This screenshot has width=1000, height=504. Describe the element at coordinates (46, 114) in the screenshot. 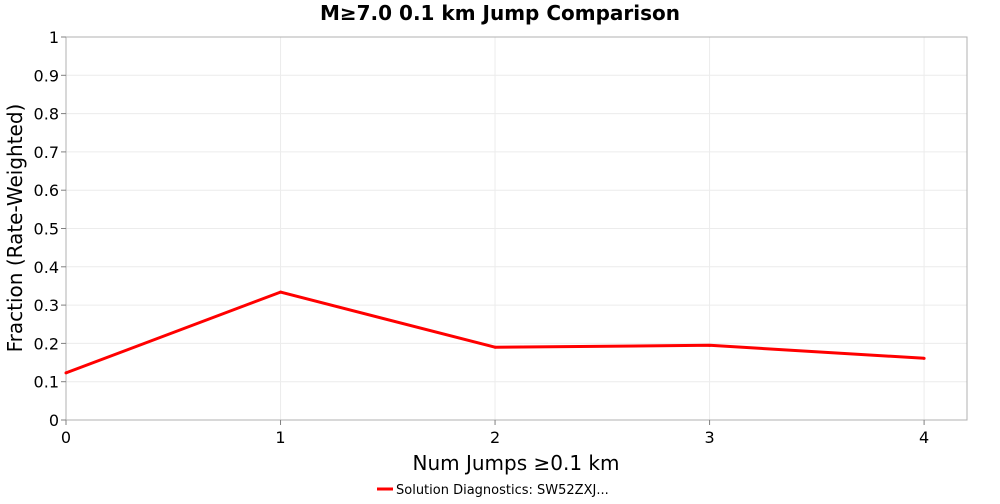

I see `y-tick-label: 0.8` at that location.